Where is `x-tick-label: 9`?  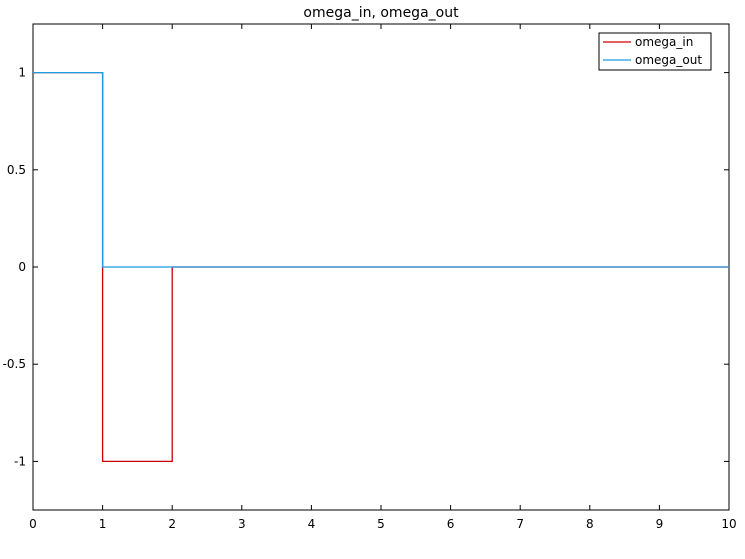
x-tick-label: 9 is located at coordinates (660, 524).